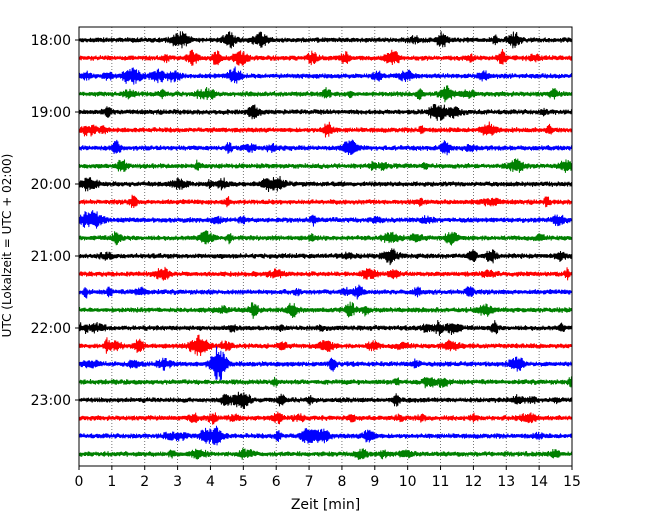 Image resolution: width=650 pixels, height=520 pixels. I want to click on x-tick-label-14: 14, so click(539, 482).